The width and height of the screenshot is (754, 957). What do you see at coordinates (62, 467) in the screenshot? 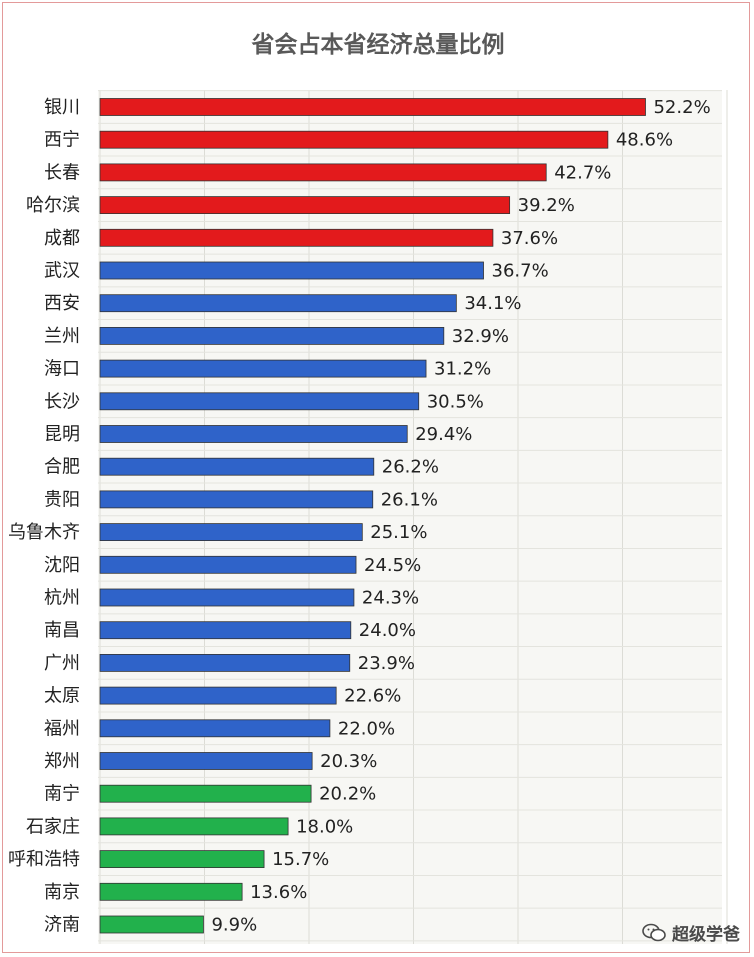
I see `category-label: 合肥` at bounding box center [62, 467].